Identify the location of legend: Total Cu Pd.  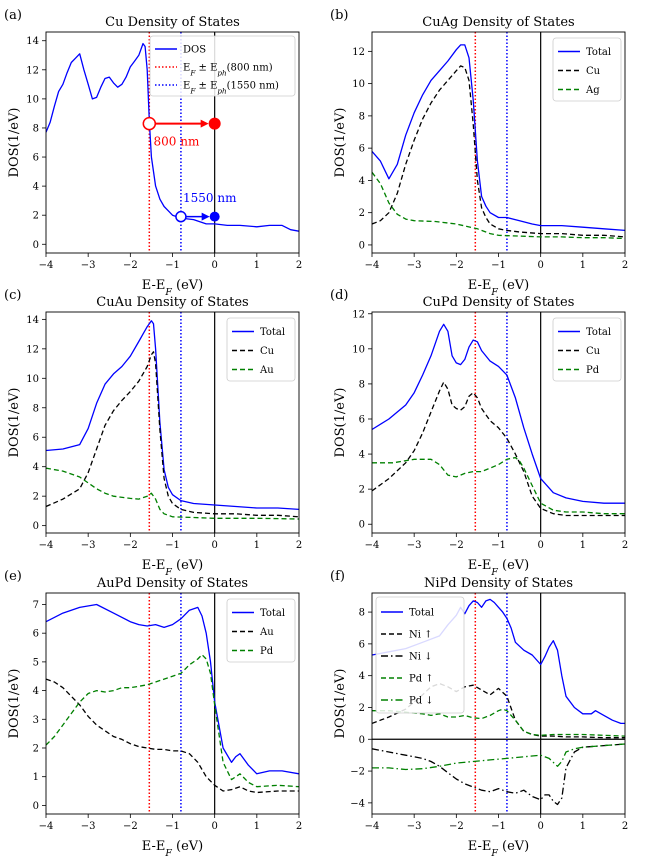
(587, 349).